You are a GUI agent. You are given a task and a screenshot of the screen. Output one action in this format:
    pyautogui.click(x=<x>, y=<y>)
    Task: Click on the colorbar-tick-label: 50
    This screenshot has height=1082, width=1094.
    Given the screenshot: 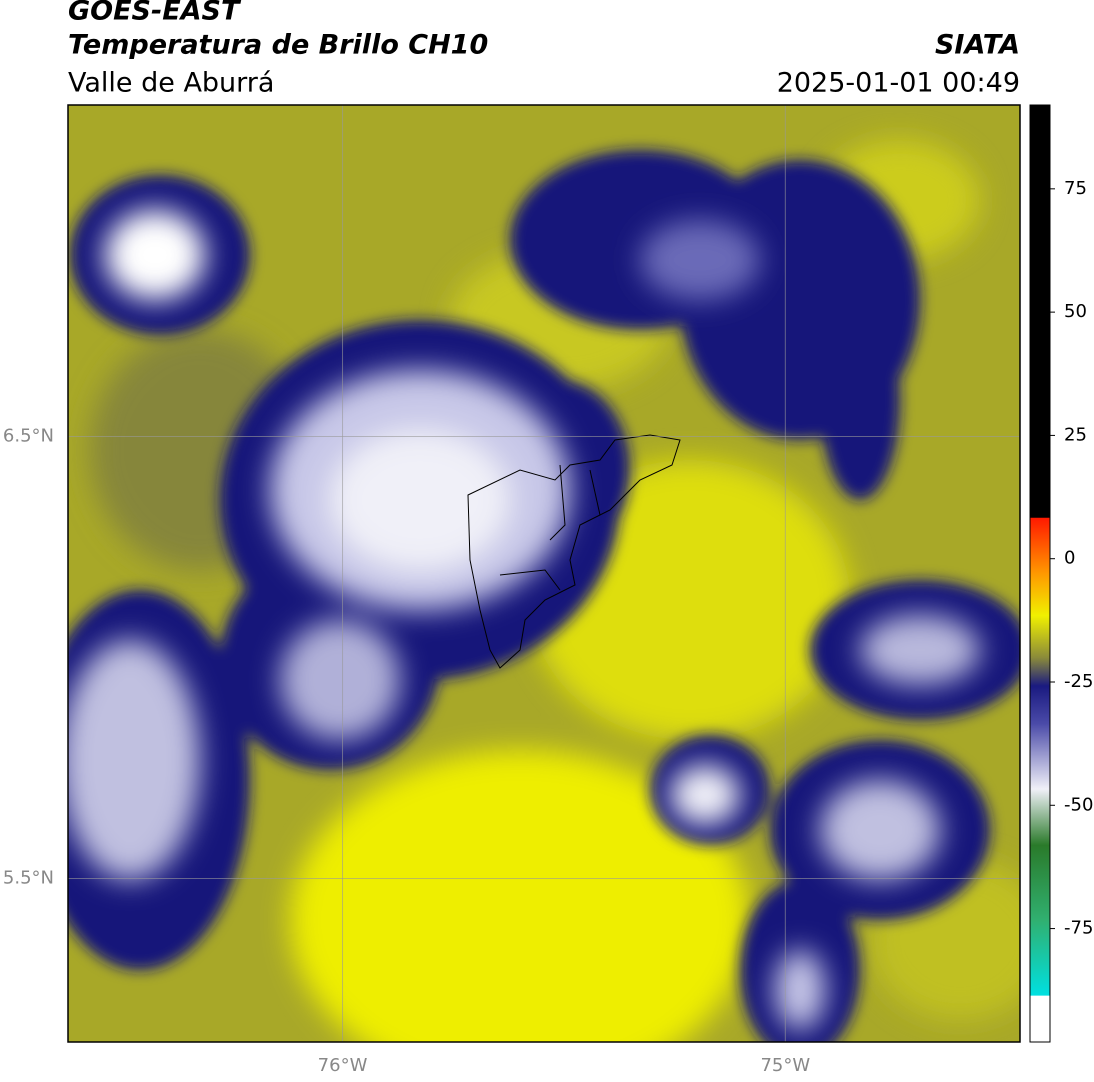 What is the action you would take?
    pyautogui.click(x=1075, y=311)
    